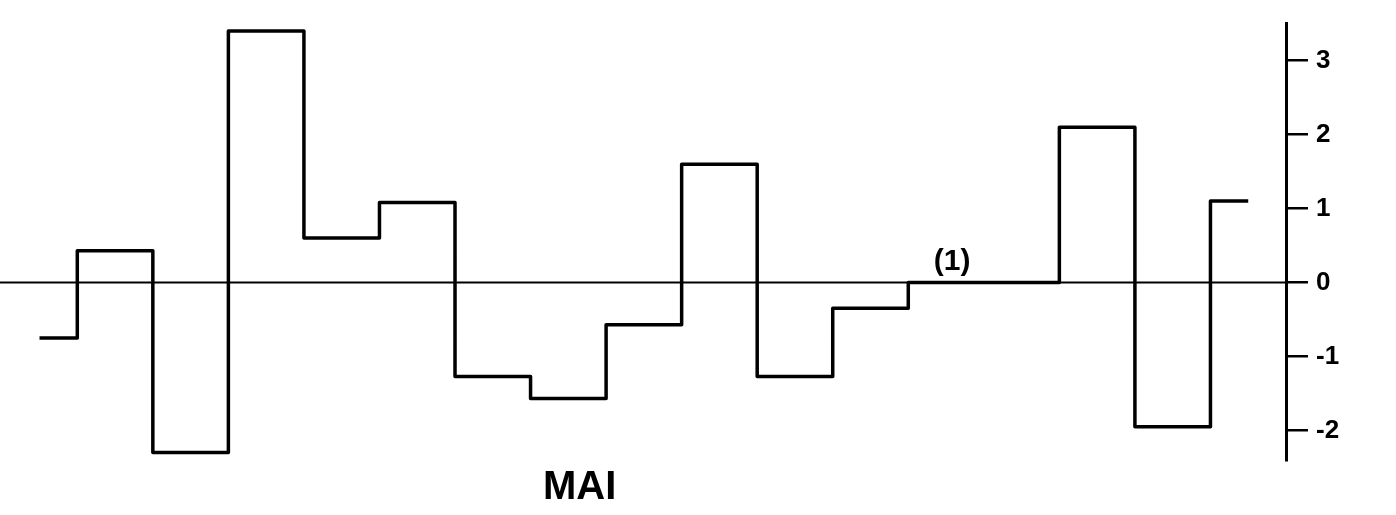 The height and width of the screenshot is (515, 1396). What do you see at coordinates (952, 259) in the screenshot?
I see `annotation: (1)` at bounding box center [952, 259].